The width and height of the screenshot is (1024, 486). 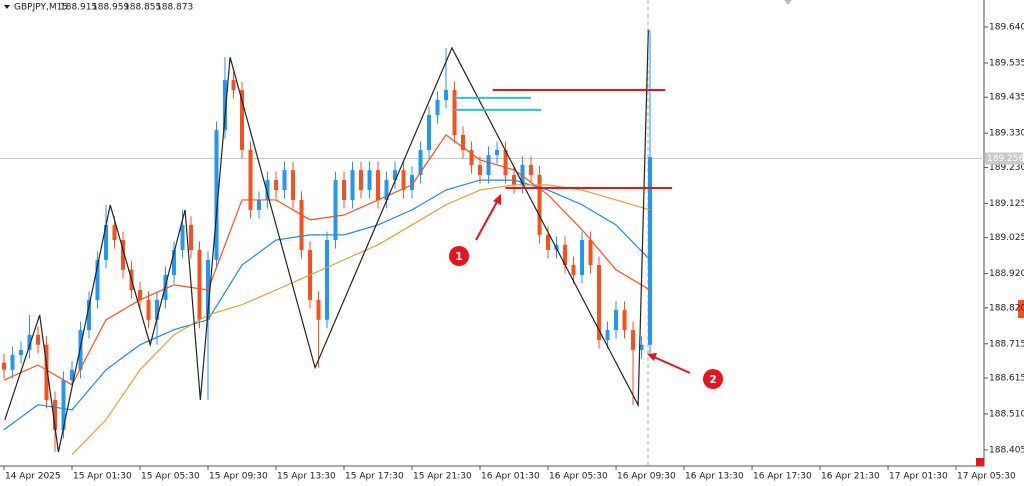 What do you see at coordinates (7, 7) in the screenshot?
I see `symbol-menu` at bounding box center [7, 7].